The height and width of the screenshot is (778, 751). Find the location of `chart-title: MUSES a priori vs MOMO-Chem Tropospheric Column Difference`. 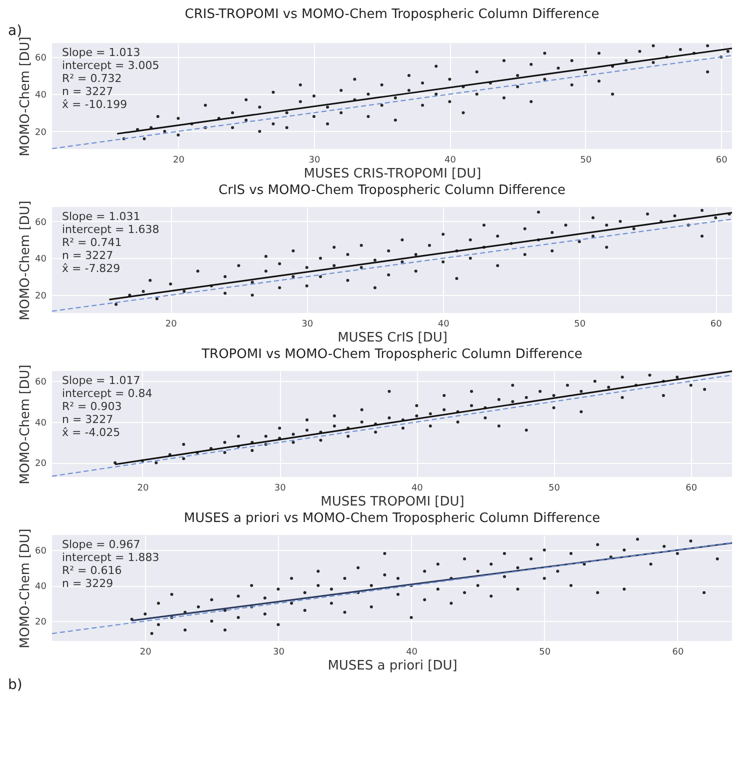

chart-title: MUSES a priori vs MOMO-Chem Tropospheric Column Difference is located at coordinates (392, 518).